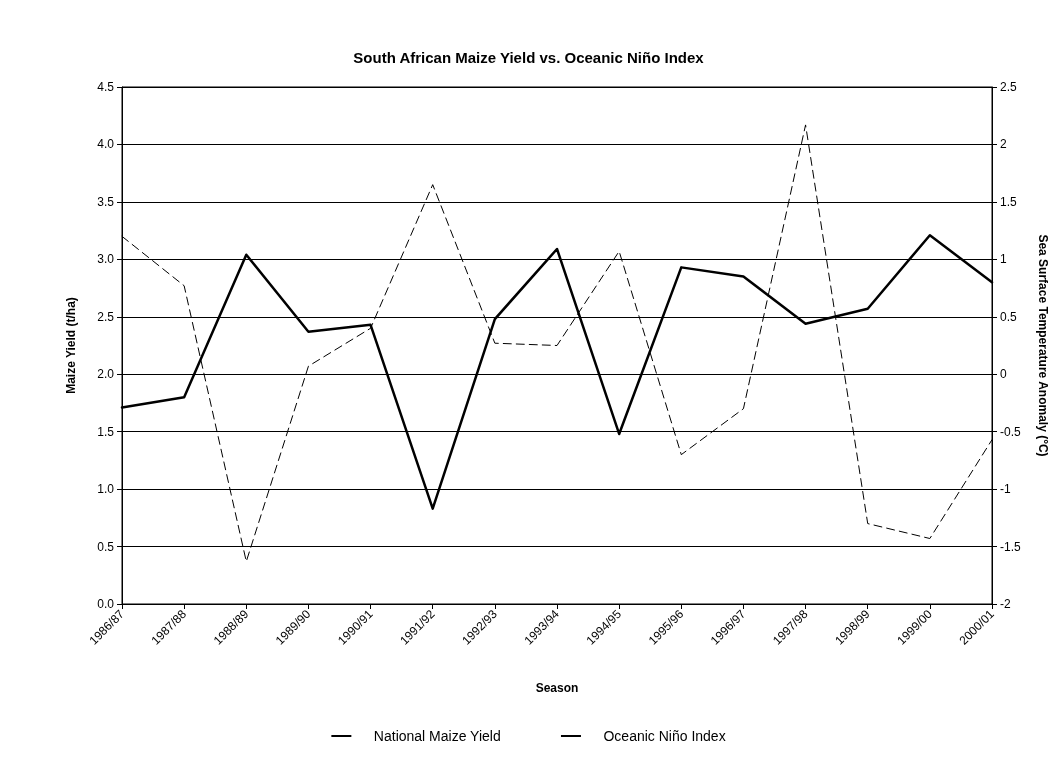 Image resolution: width=1057 pixels, height=758 pixels. I want to click on y-tick-label: 1.0, so click(106, 489).